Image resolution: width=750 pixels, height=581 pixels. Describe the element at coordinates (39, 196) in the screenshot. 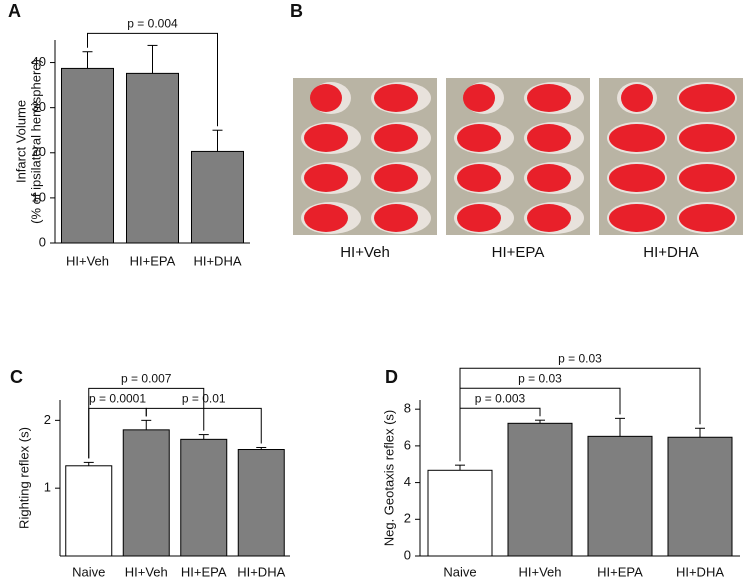

I see `y-tick-label: 10` at that location.